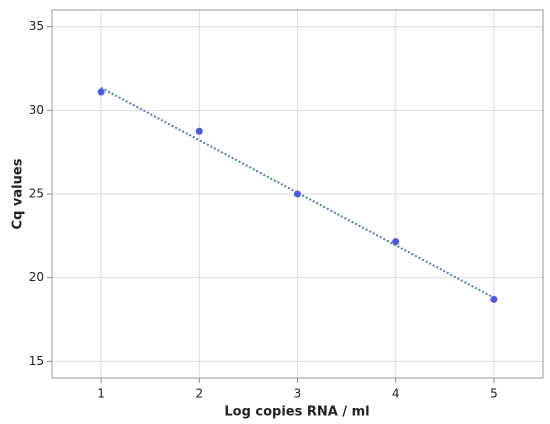 The height and width of the screenshot is (424, 550). What do you see at coordinates (296, 412) in the screenshot?
I see `x-axis-label: Log copies RNA / ml` at bounding box center [296, 412].